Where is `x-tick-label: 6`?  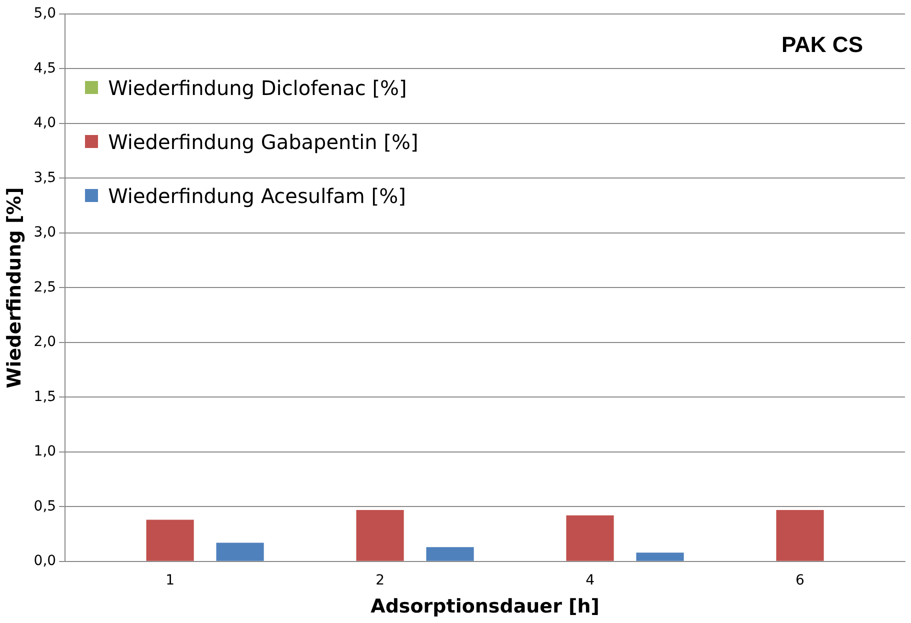
x-tick-label: 6 is located at coordinates (800, 580).